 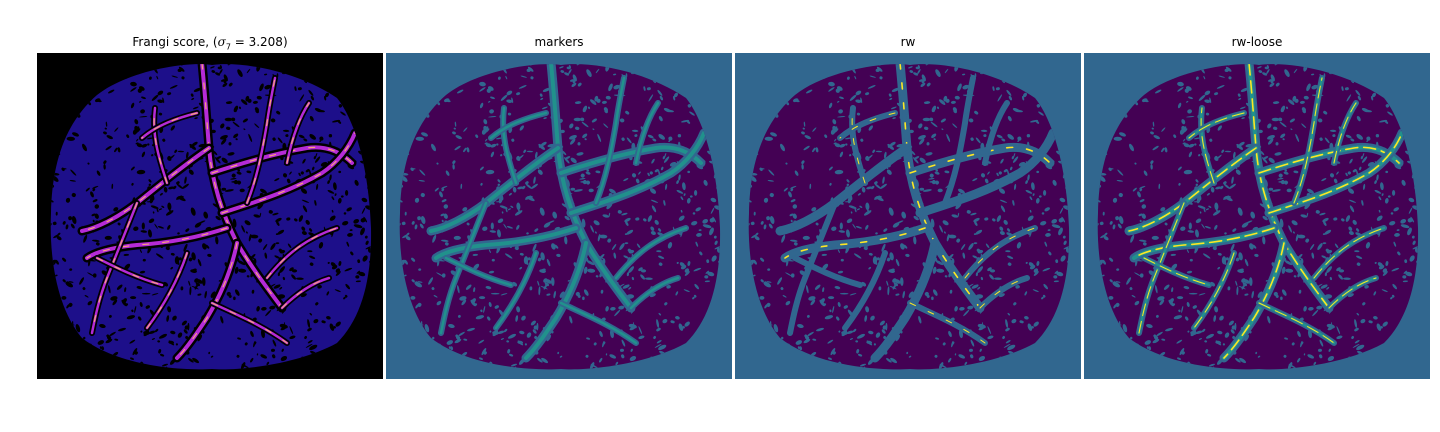 What do you see at coordinates (1257, 42) in the screenshot?
I see `rw-loose-title: rw-loose` at bounding box center [1257, 42].